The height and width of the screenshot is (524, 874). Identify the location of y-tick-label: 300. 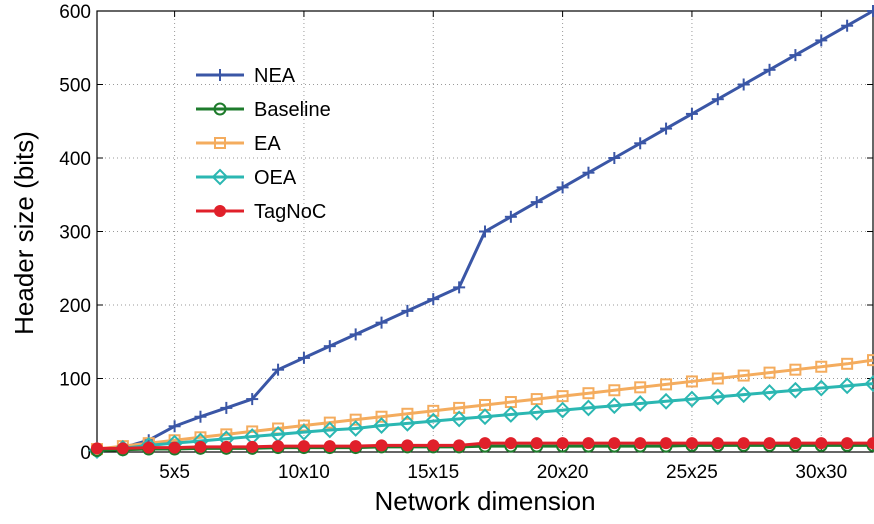
(75, 233).